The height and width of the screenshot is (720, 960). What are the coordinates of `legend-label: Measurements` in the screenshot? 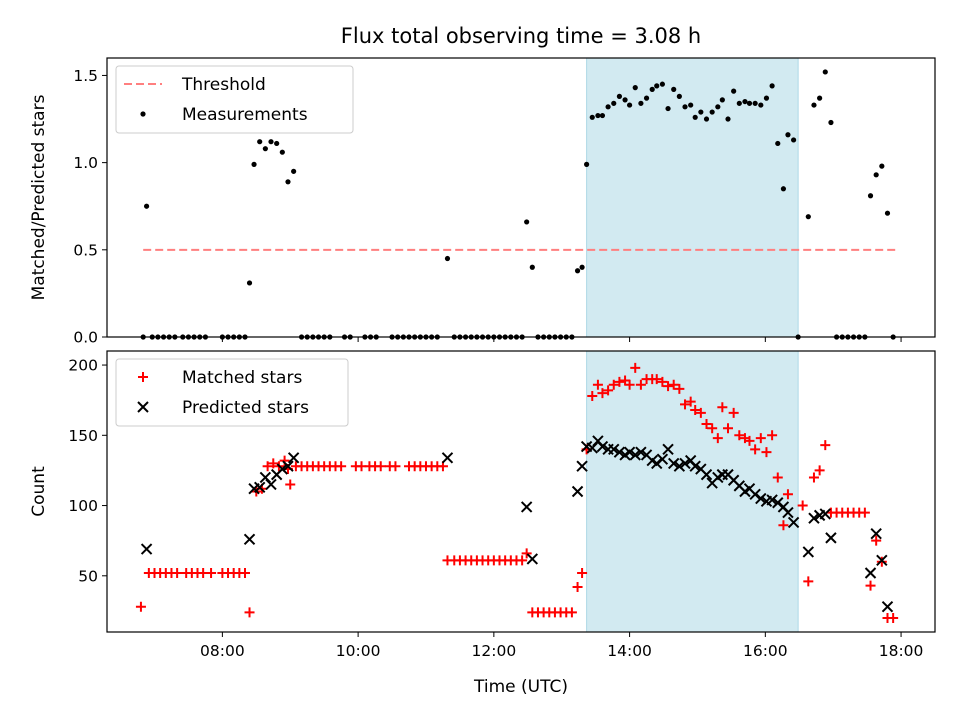 It's located at (245, 115).